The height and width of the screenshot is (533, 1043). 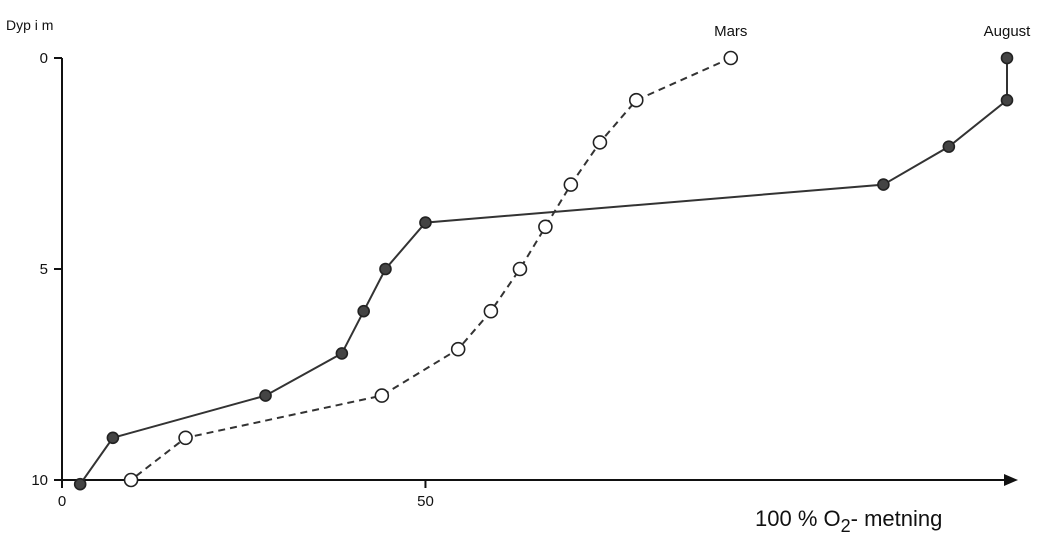 What do you see at coordinates (1008, 31) in the screenshot?
I see `series-label-august: August` at bounding box center [1008, 31].